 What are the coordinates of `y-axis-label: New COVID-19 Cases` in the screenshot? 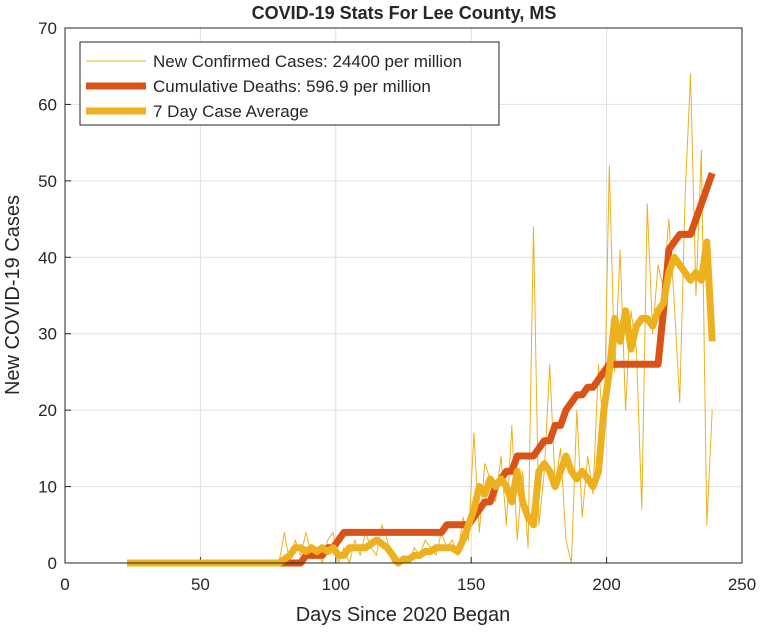 It's located at (13, 295).